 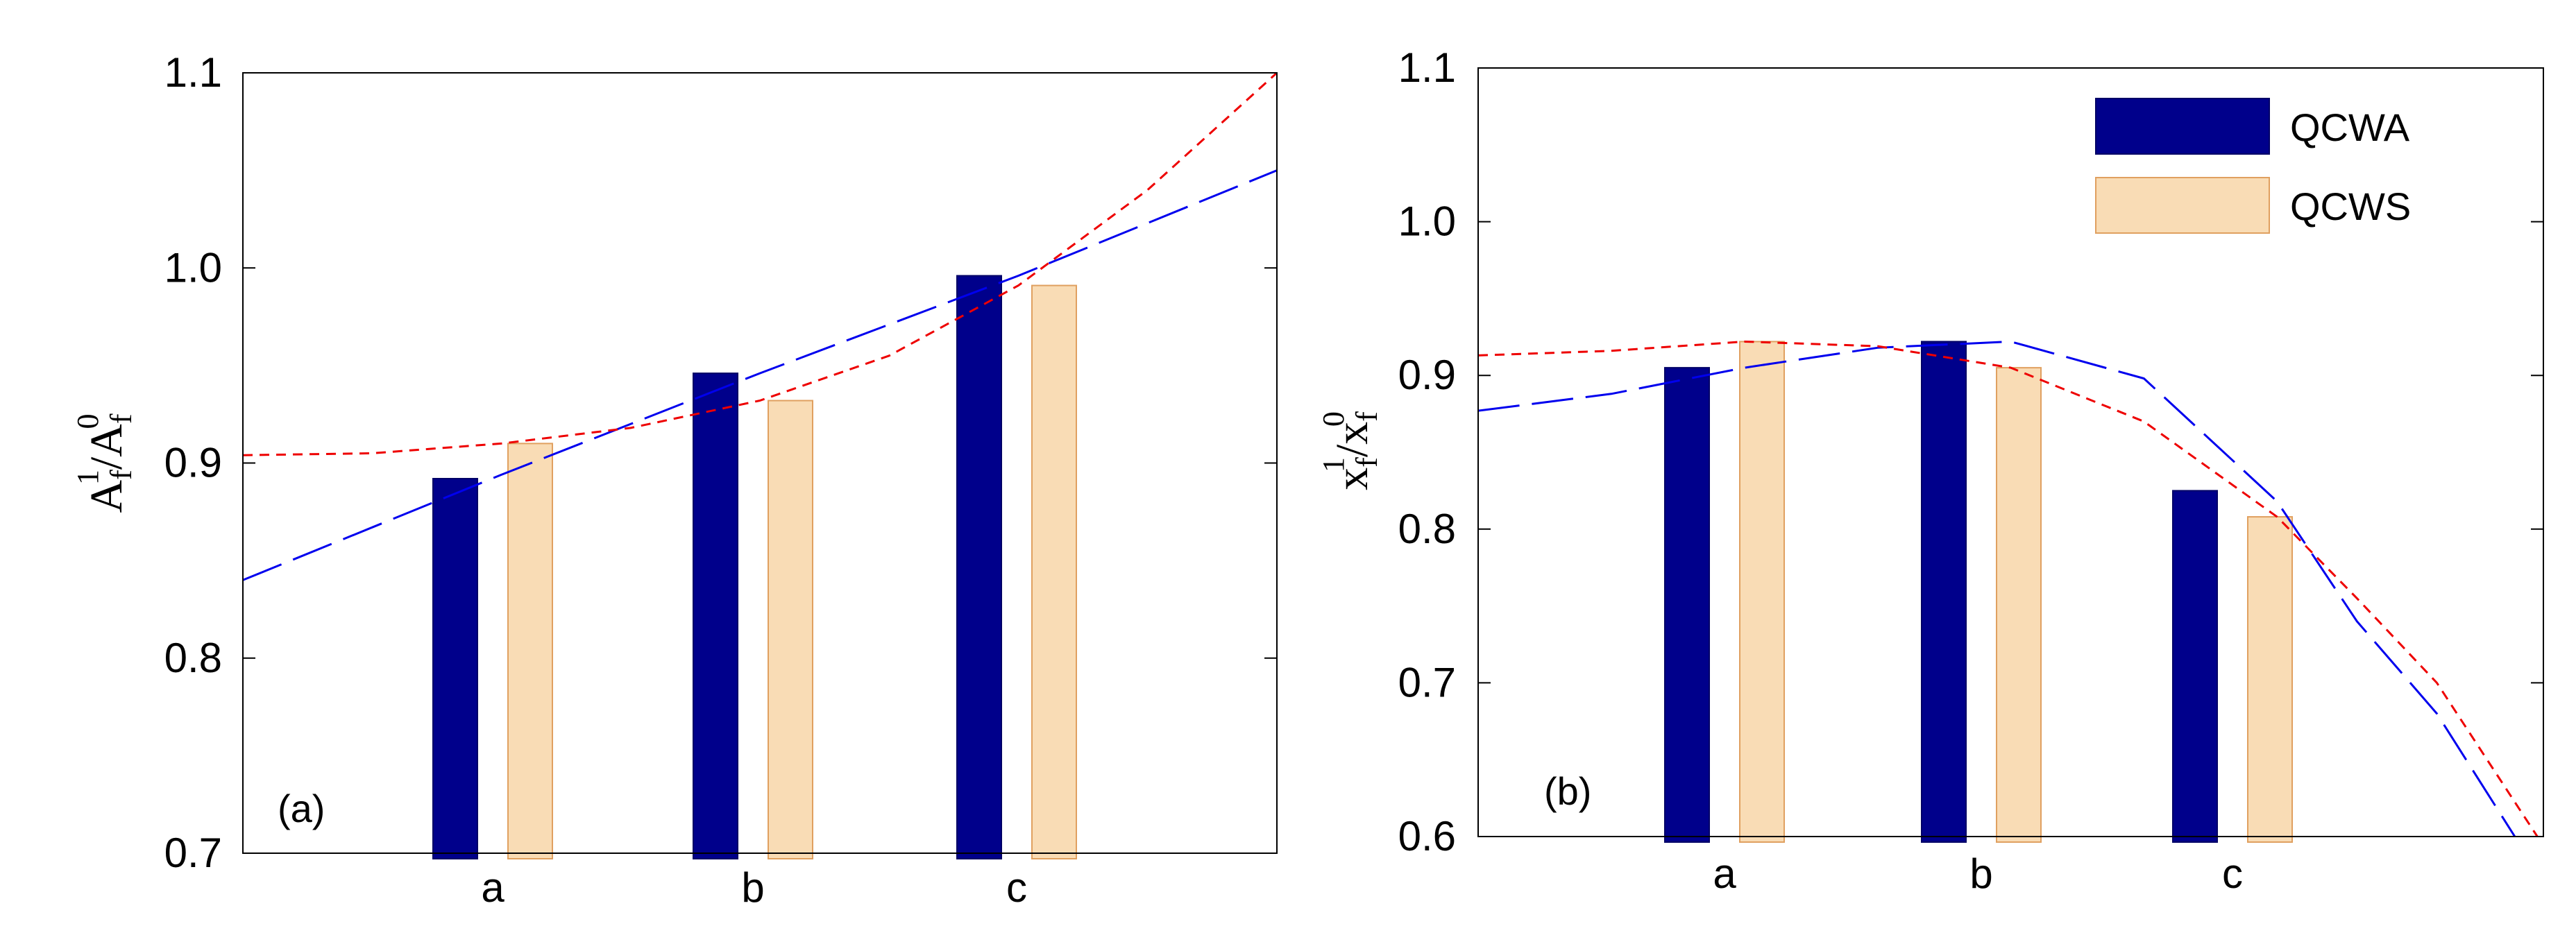 What do you see at coordinates (1567, 791) in the screenshot?
I see `panel-b-label: (b)` at bounding box center [1567, 791].